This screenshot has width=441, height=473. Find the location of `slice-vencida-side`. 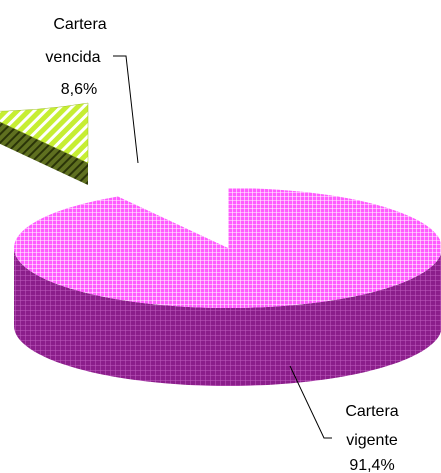

slice-vencida-side is located at coordinates (44, 153).